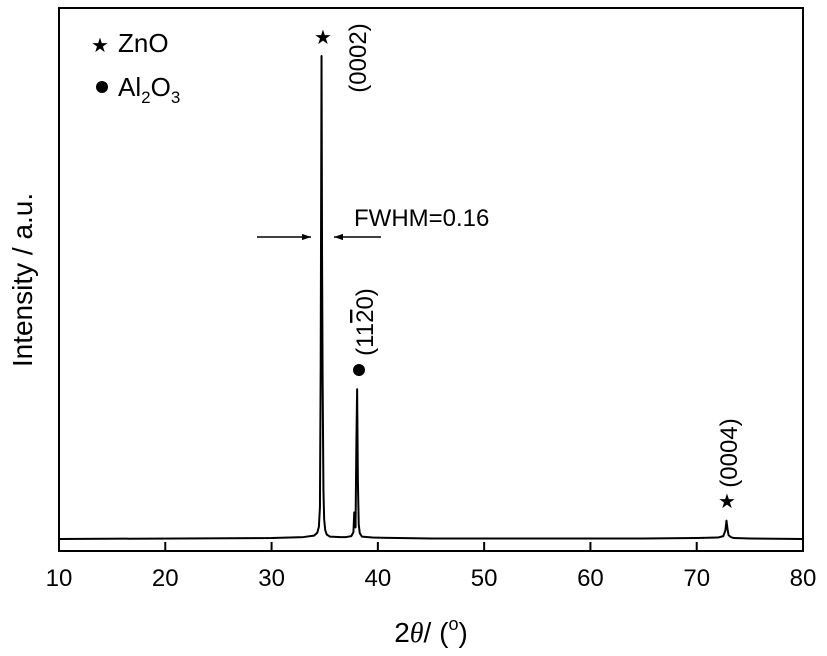 The image size is (827, 656). Describe the element at coordinates (365, 322) in the screenshot. I see `peak-label-1120: (1120)` at that location.